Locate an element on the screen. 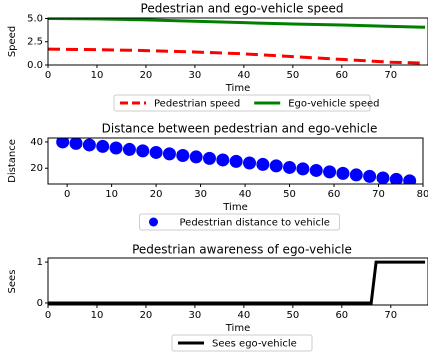 Image resolution: width=428 pixels, height=360 pixels. y-tick-label: 0 is located at coordinates (40, 303).